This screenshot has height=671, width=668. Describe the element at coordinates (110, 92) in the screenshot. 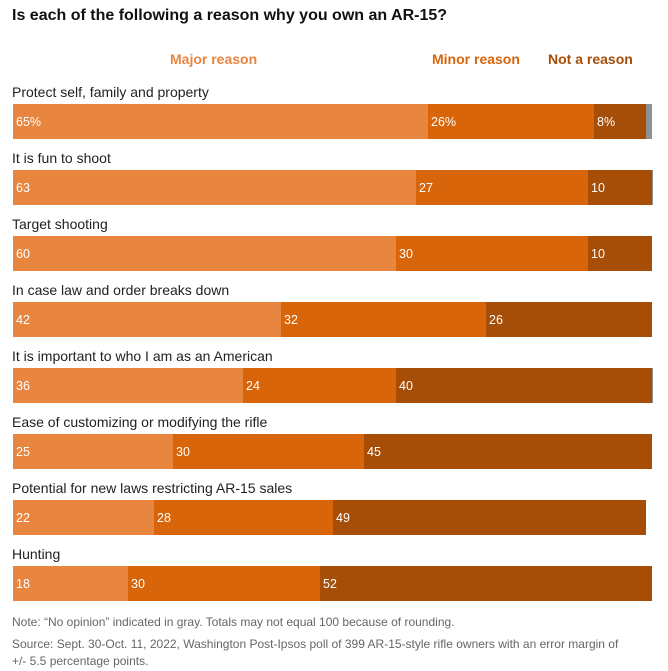

I see `category-label: Protect self, family and property` at that location.